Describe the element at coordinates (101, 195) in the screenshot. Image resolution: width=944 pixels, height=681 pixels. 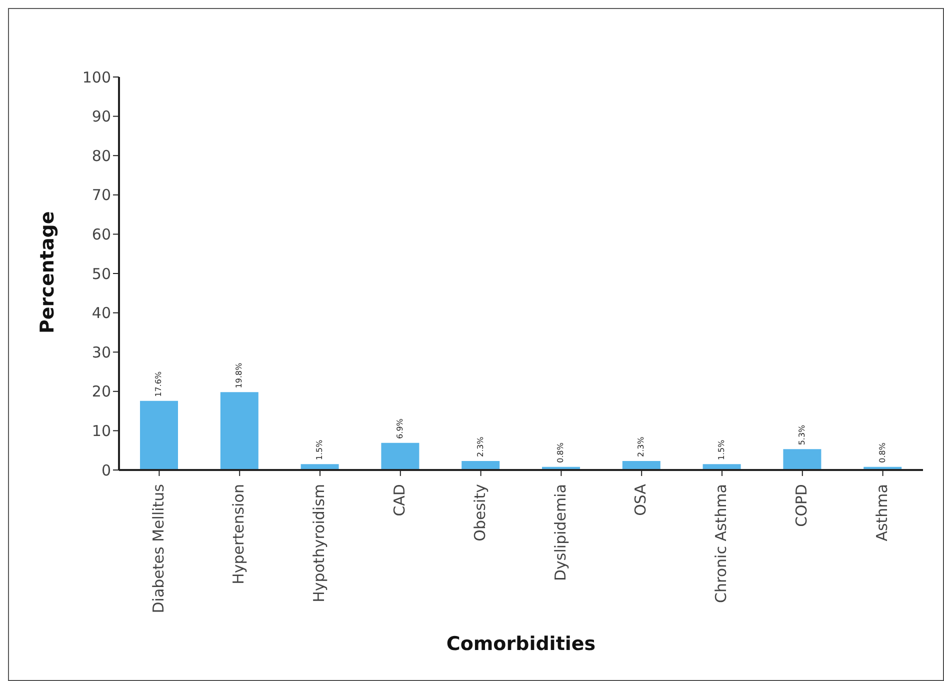
I see `y-tick-label: 70` at that location.